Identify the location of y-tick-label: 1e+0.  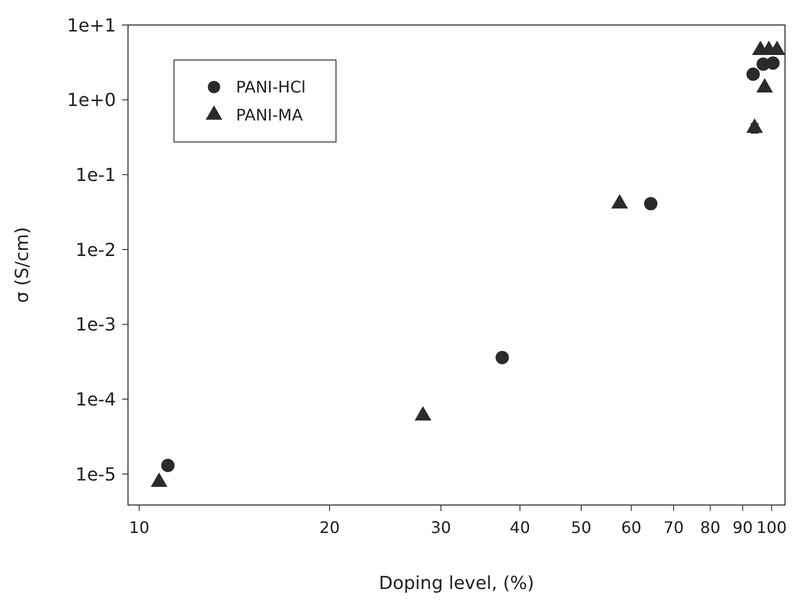
(91, 101).